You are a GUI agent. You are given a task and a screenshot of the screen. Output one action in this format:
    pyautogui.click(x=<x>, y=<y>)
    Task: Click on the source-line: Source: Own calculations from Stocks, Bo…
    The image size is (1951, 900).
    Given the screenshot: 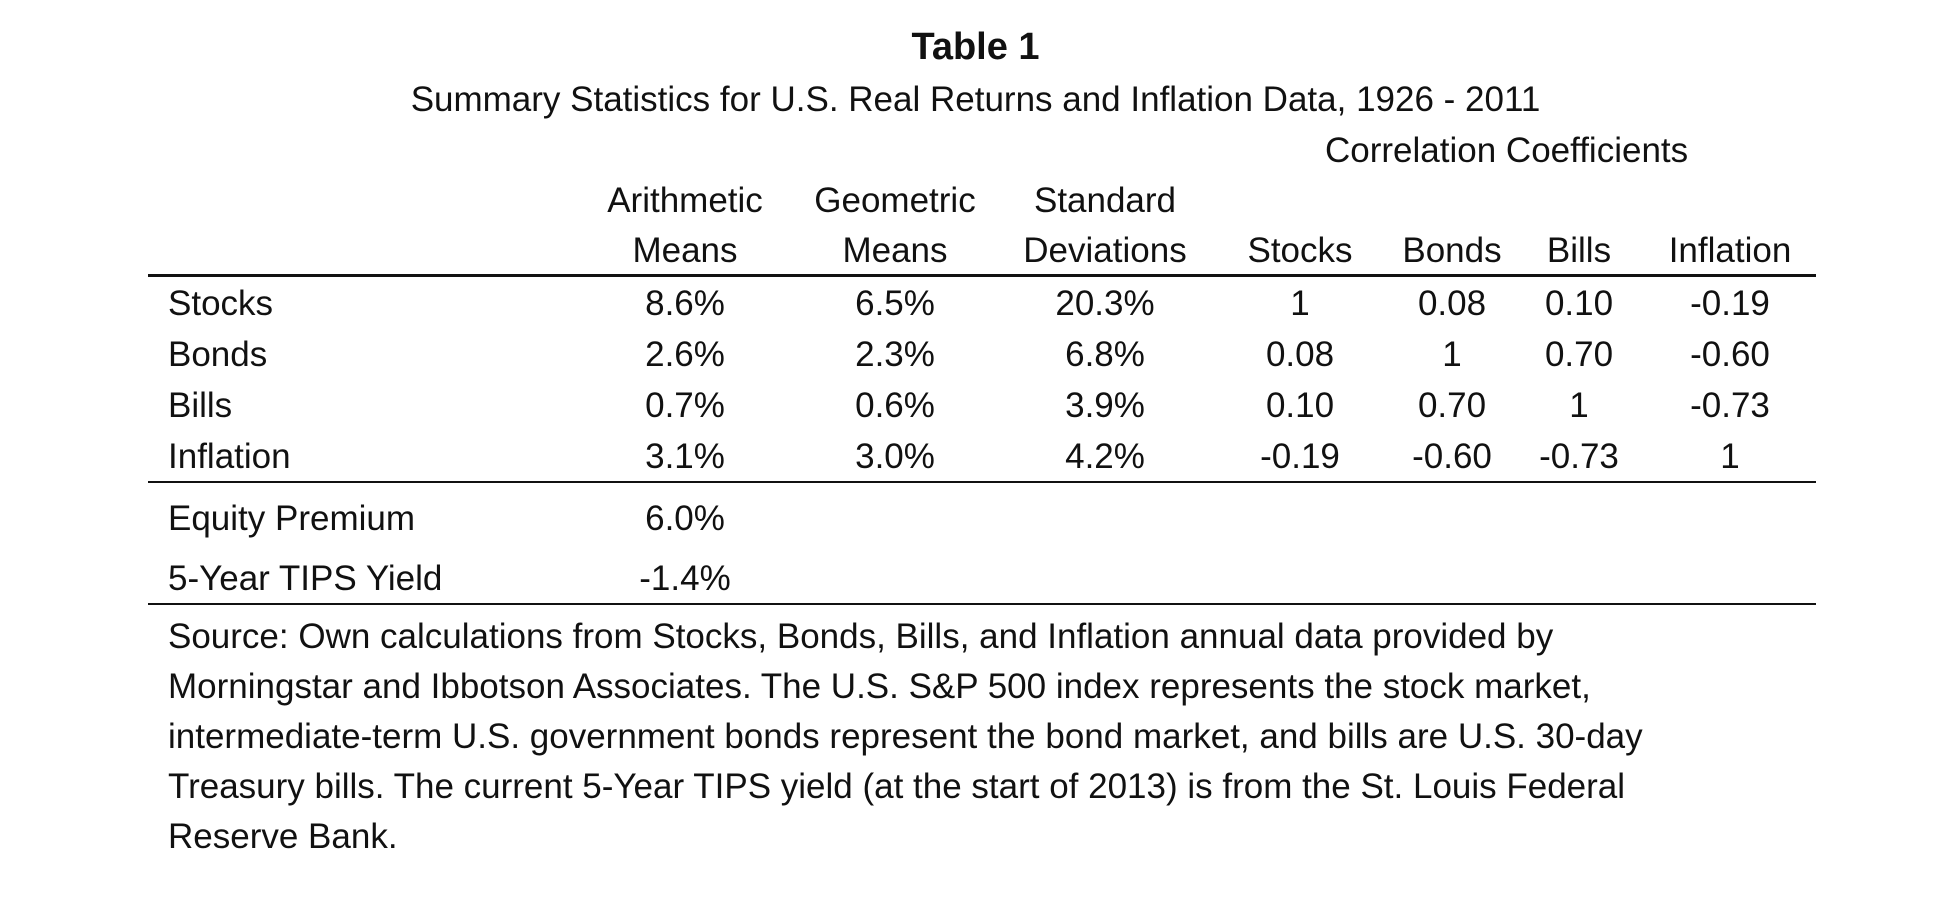 What is the action you would take?
    pyautogui.click(x=861, y=636)
    